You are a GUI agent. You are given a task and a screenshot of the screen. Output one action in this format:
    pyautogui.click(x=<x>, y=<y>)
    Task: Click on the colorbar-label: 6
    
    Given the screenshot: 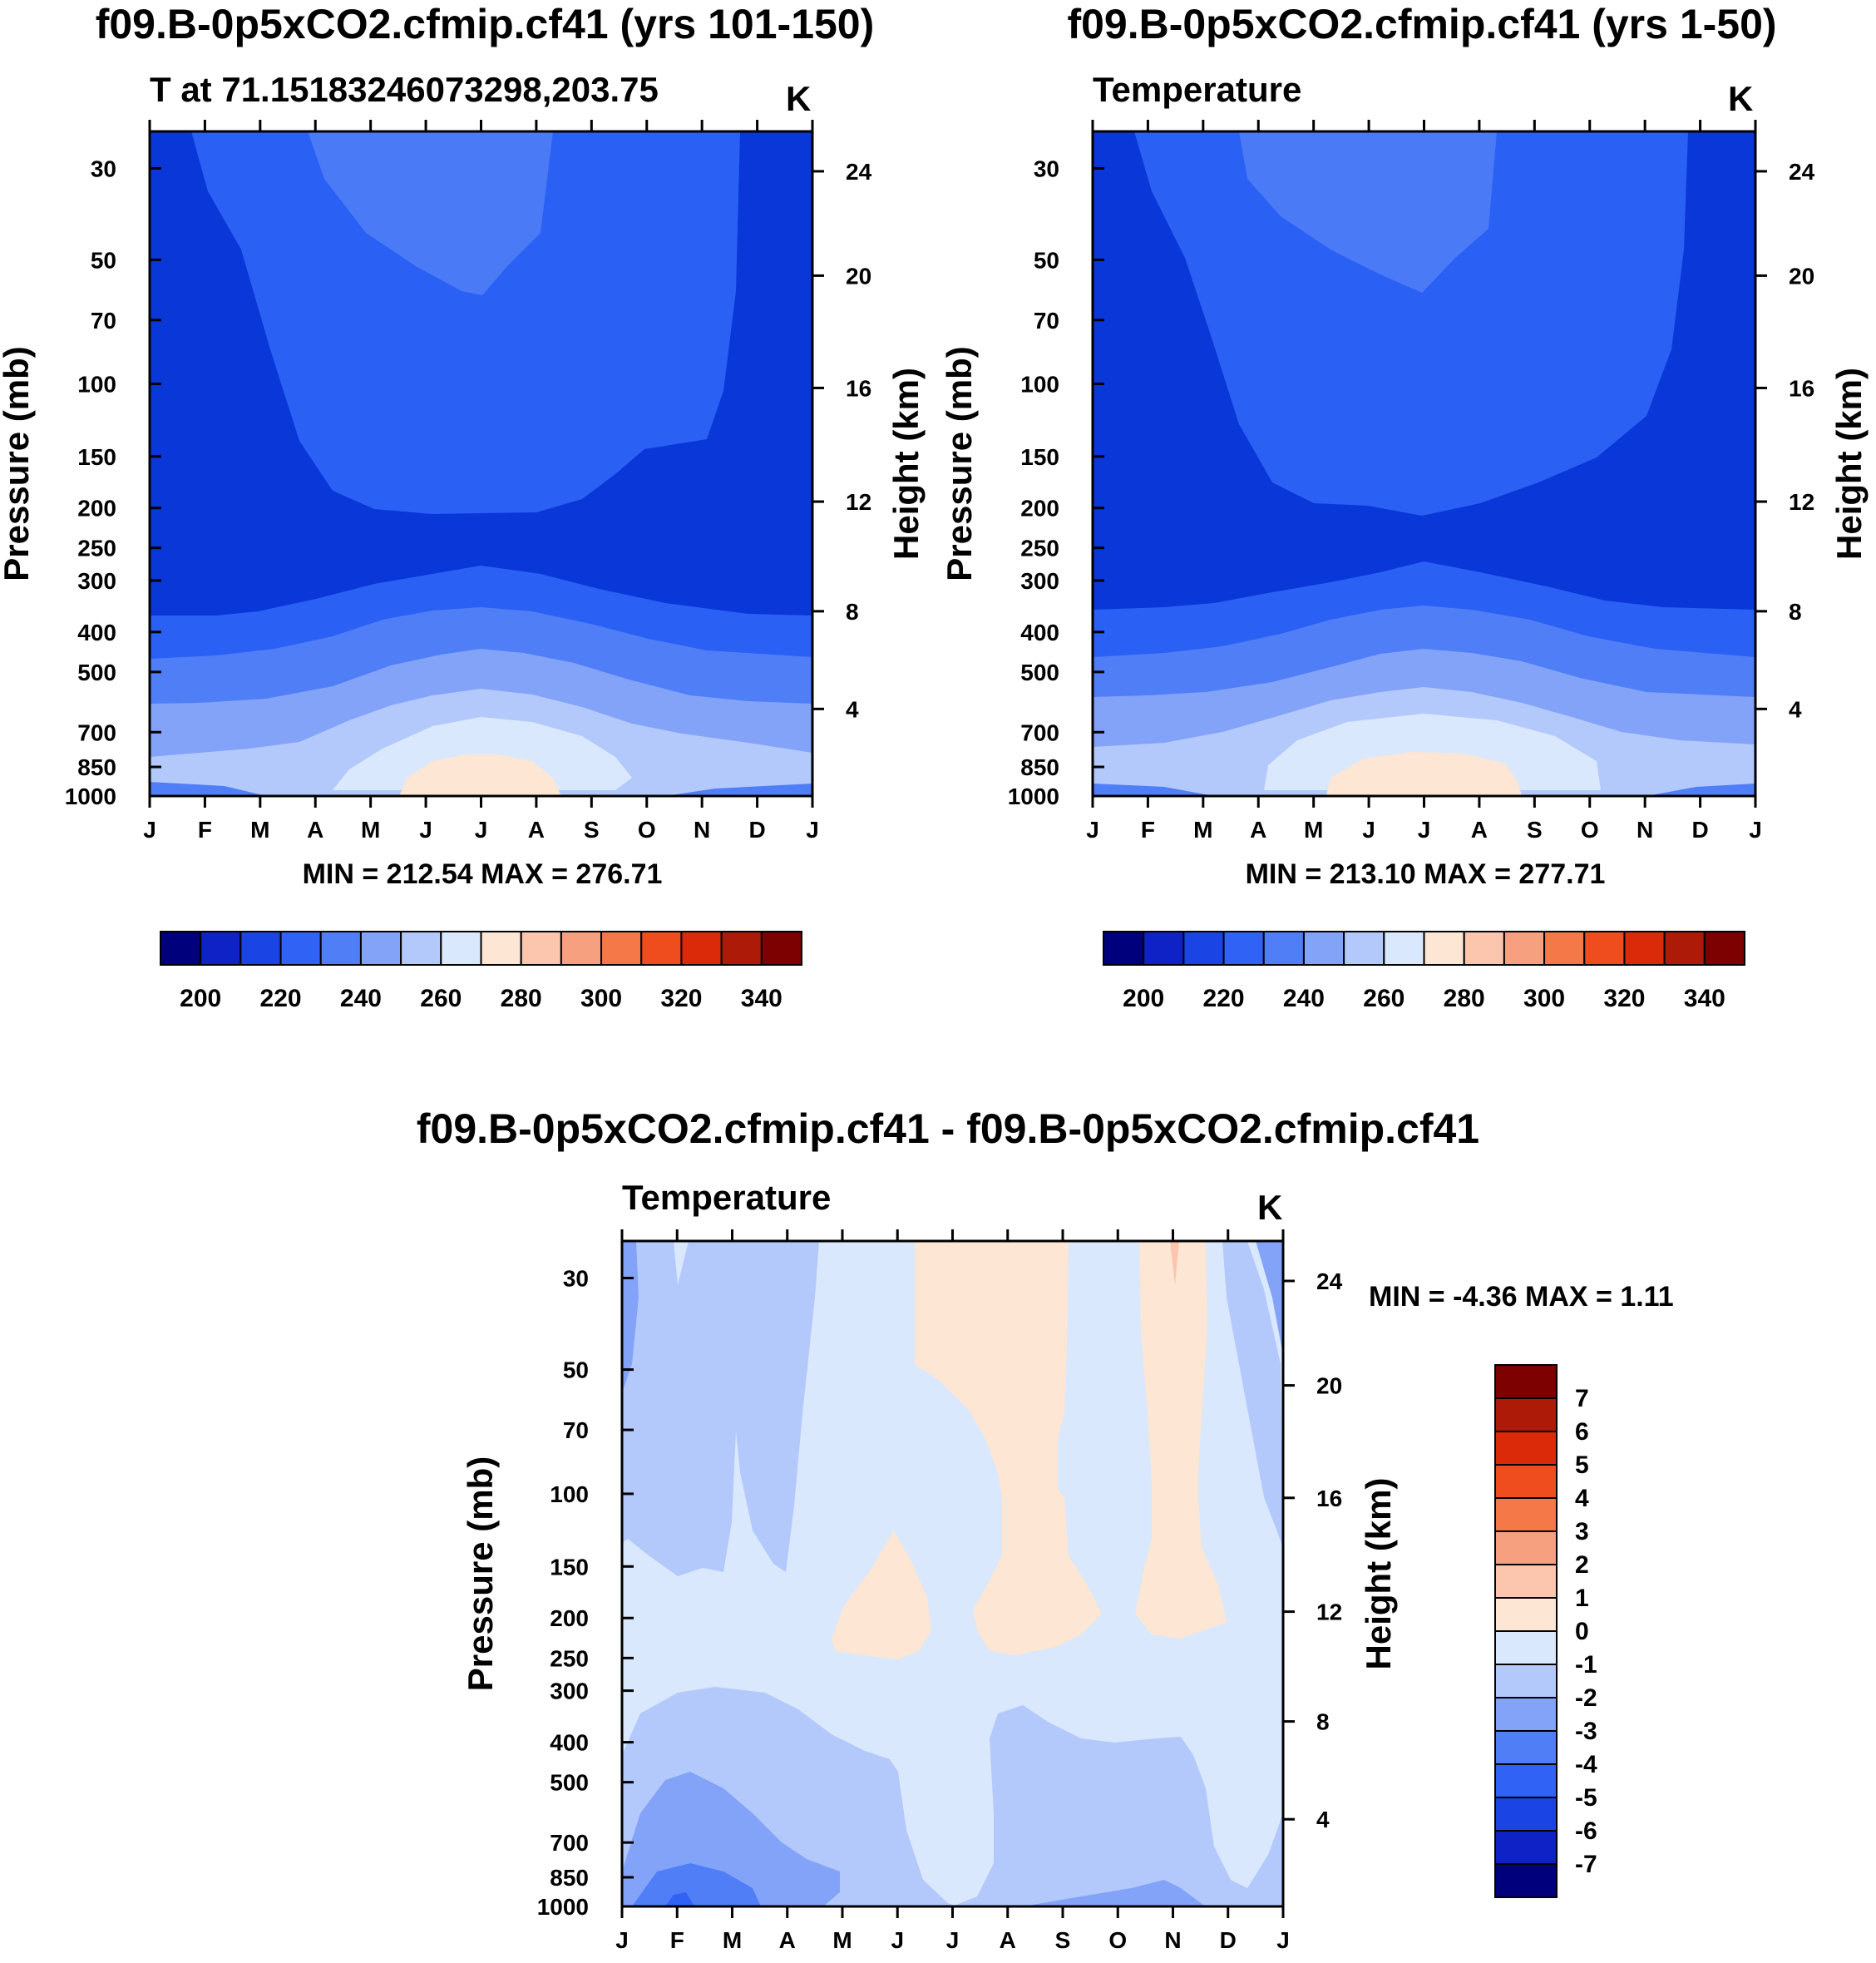 What is the action you would take?
    pyautogui.click(x=1582, y=1432)
    